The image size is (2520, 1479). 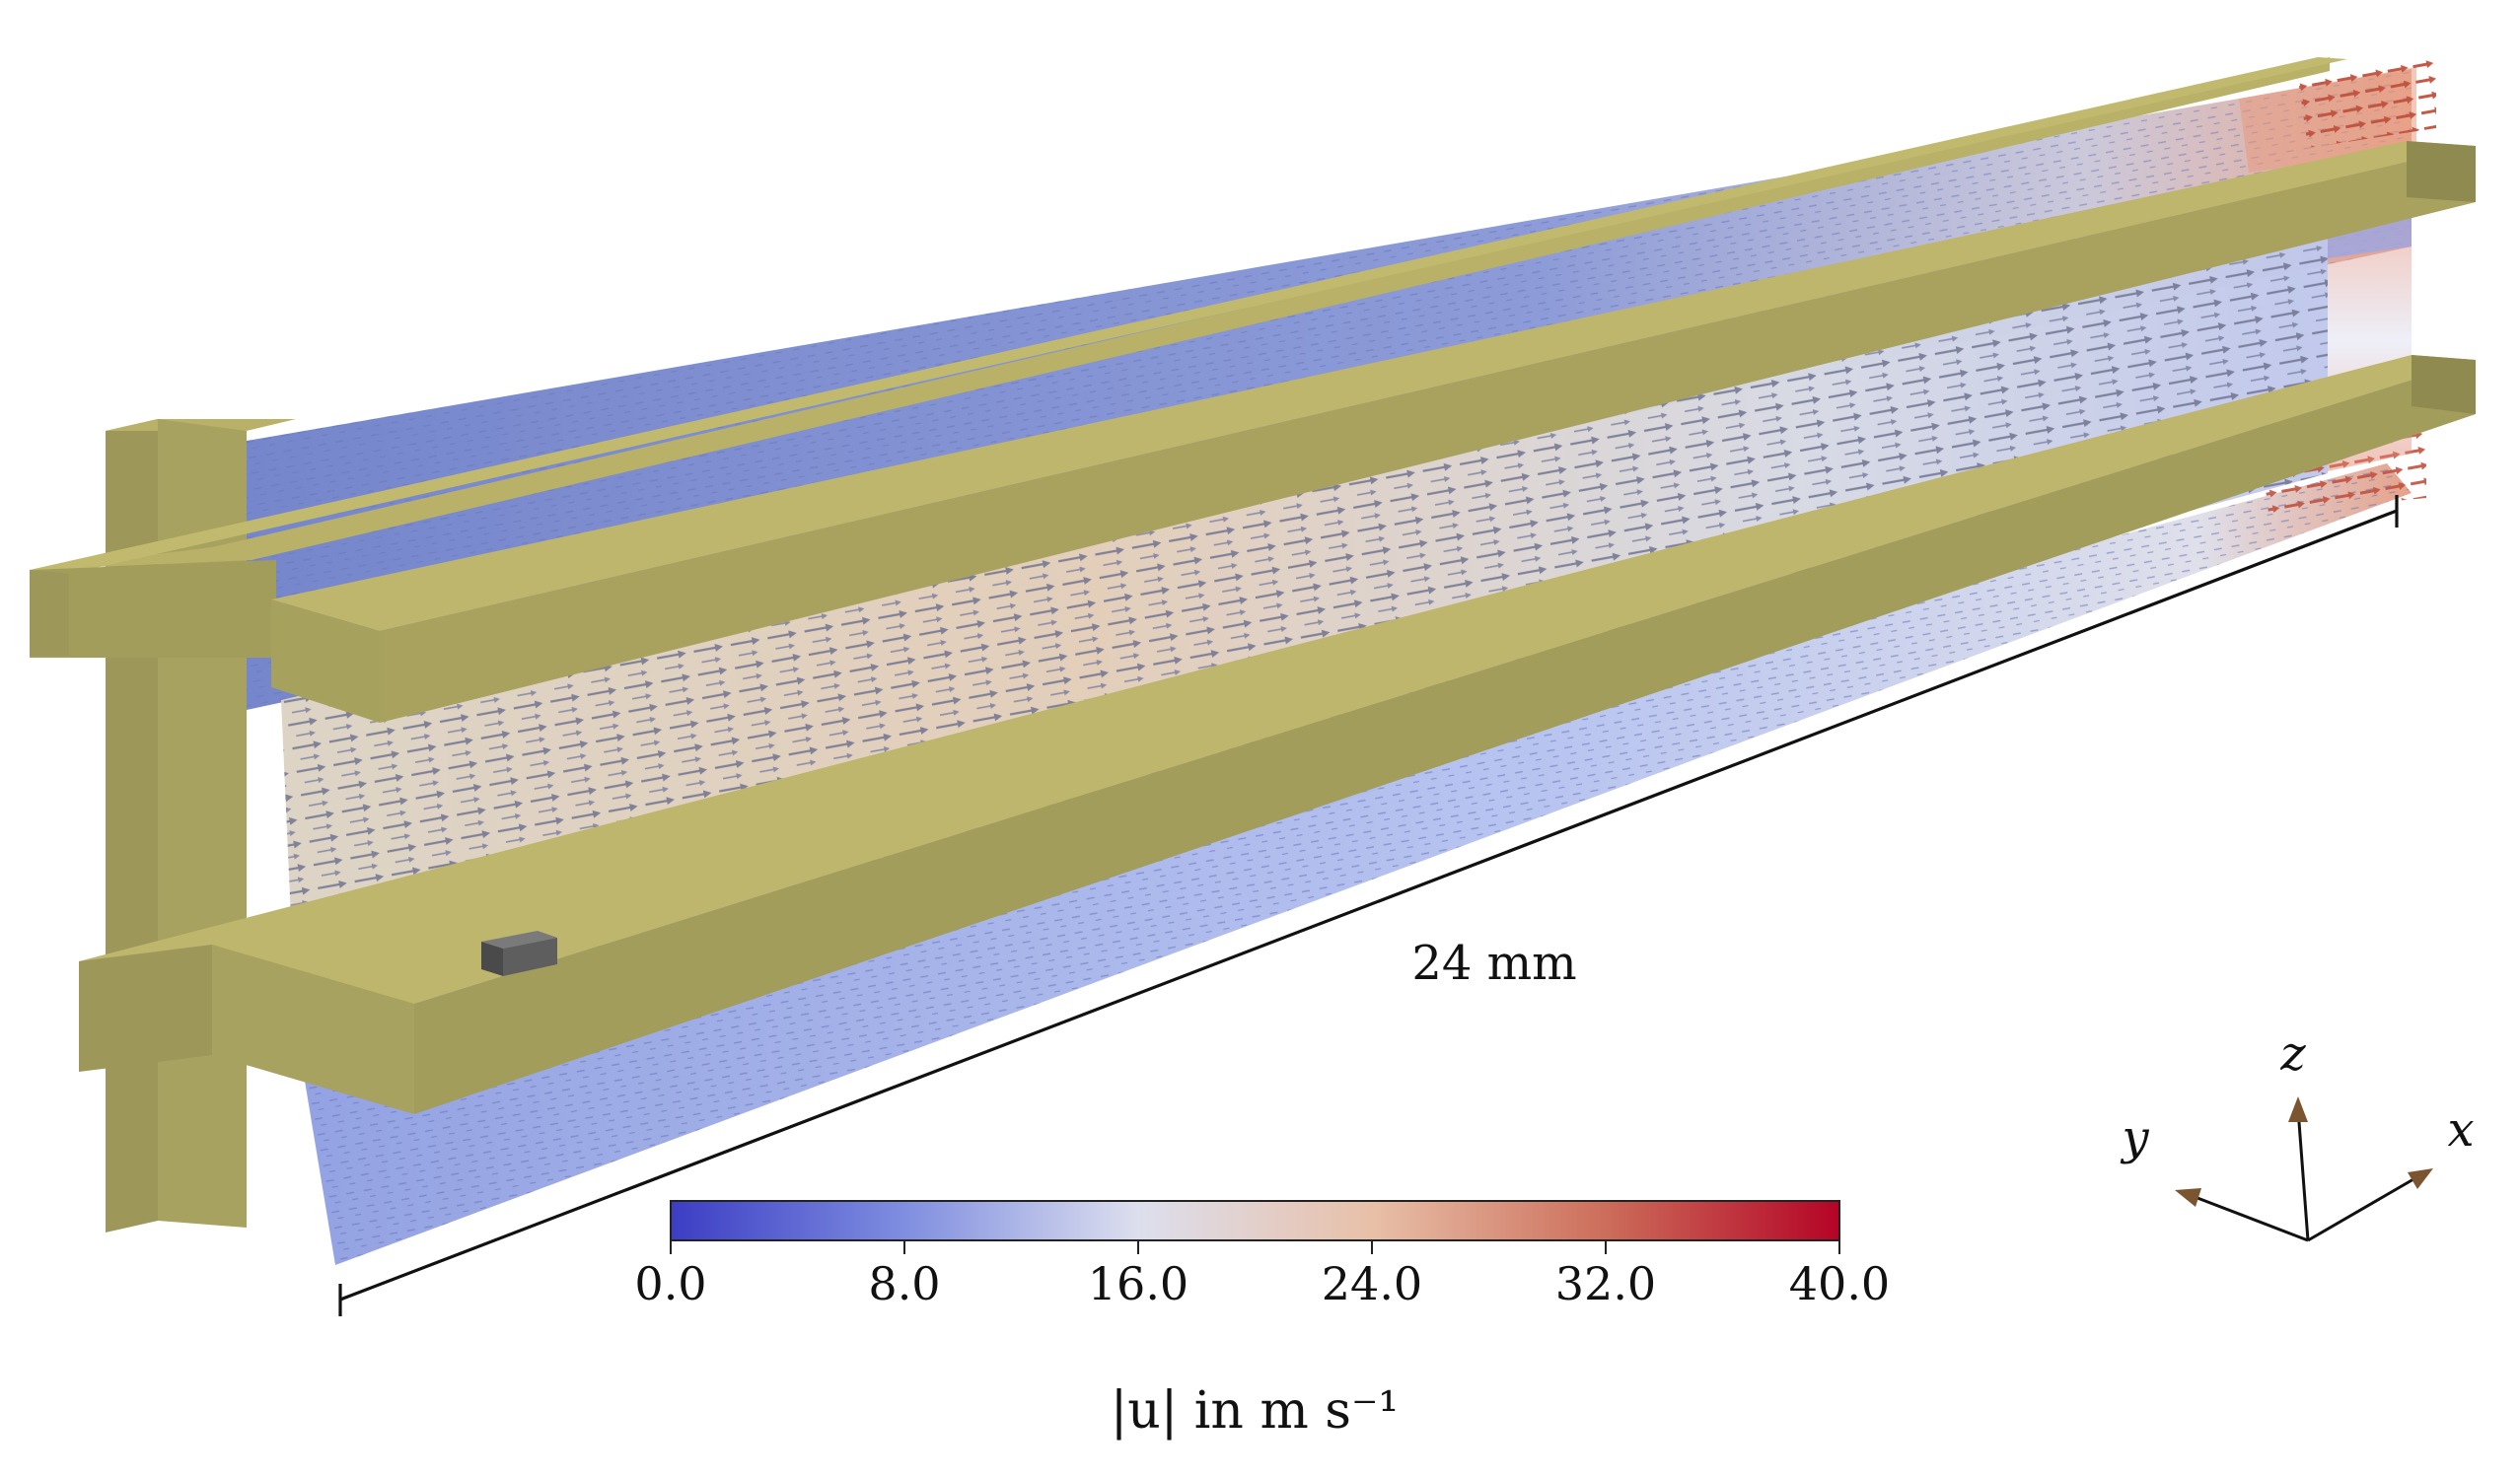 What do you see at coordinates (1839, 1284) in the screenshot?
I see `colorbar-tick-label: 40.0` at bounding box center [1839, 1284].